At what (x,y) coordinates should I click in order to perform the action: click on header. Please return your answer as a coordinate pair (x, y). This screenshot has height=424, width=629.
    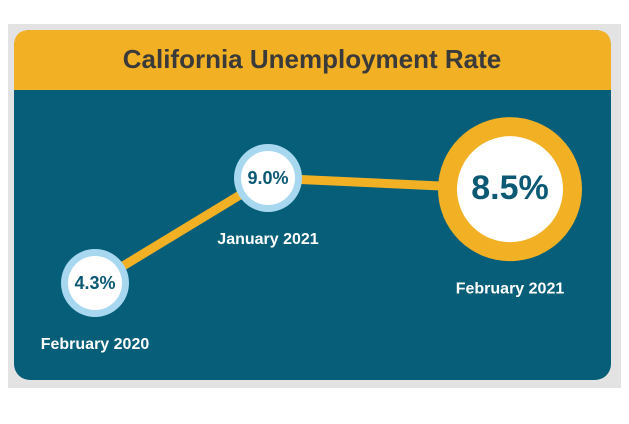
    Looking at the image, I should click on (312, 60).